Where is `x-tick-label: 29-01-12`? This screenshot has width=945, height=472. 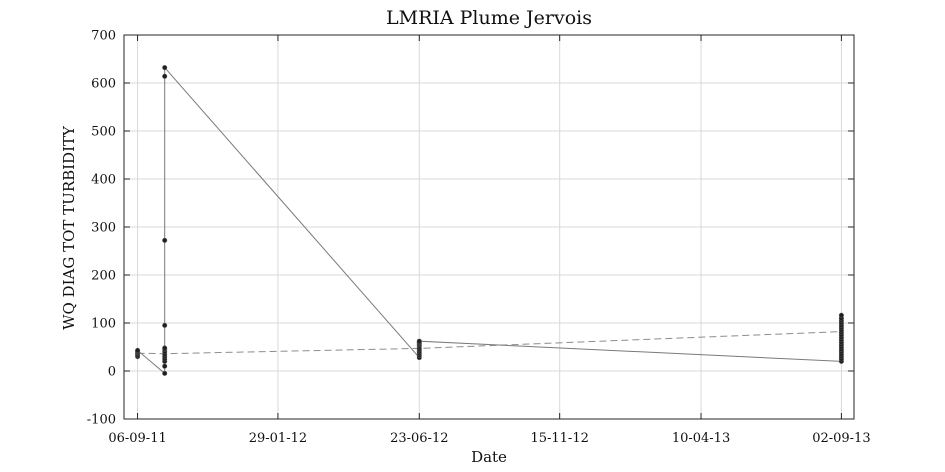 x-tick-label: 29-01-12 is located at coordinates (278, 438).